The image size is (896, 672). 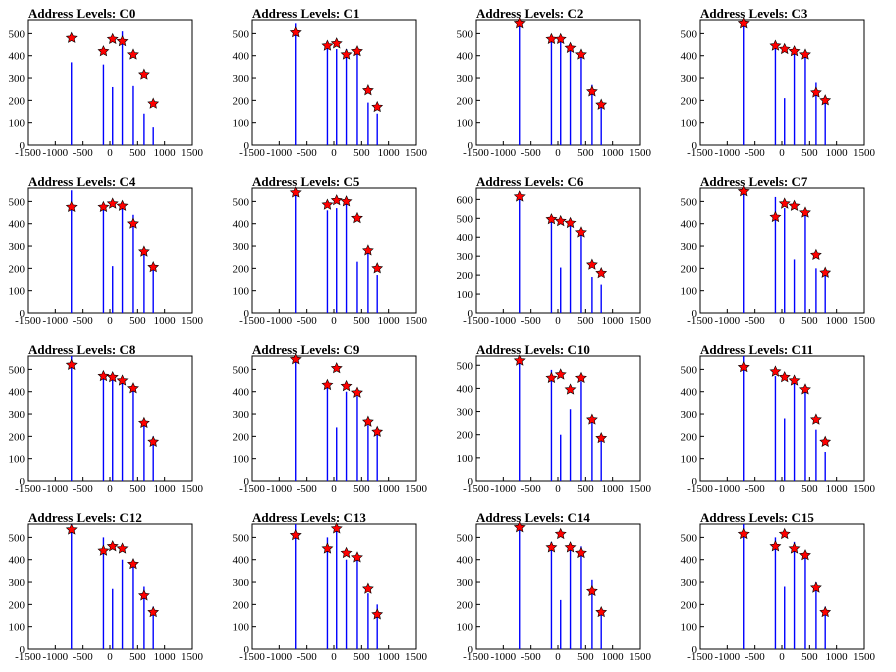 I want to click on y-tick-label: 600, so click(x=465, y=200).